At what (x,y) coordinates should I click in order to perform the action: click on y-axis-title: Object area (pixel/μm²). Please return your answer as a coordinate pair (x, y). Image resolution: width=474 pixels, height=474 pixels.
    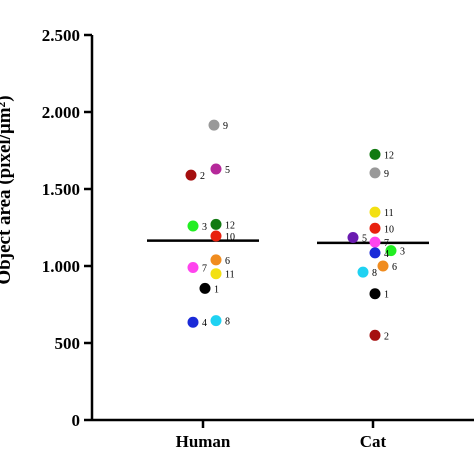
    Looking at the image, I should click on (7, 189).